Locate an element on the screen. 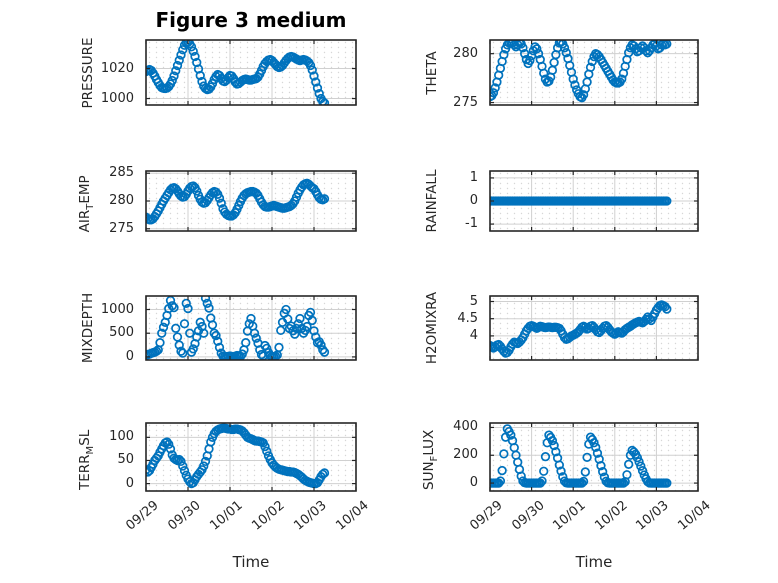 This screenshot has width=778, height=583. plot-box-rainfall is located at coordinates (594, 201).